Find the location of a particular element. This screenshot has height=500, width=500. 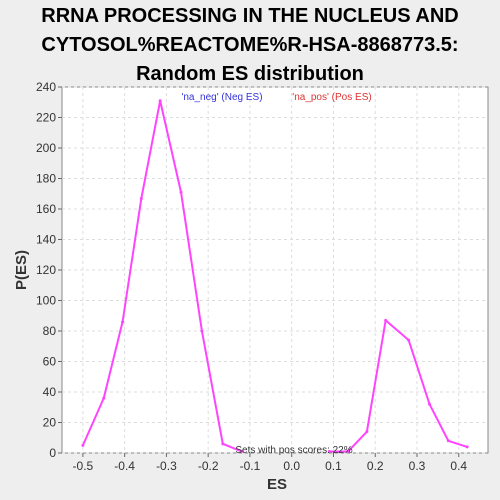

y-tick-label: 0 is located at coordinates (52, 453).